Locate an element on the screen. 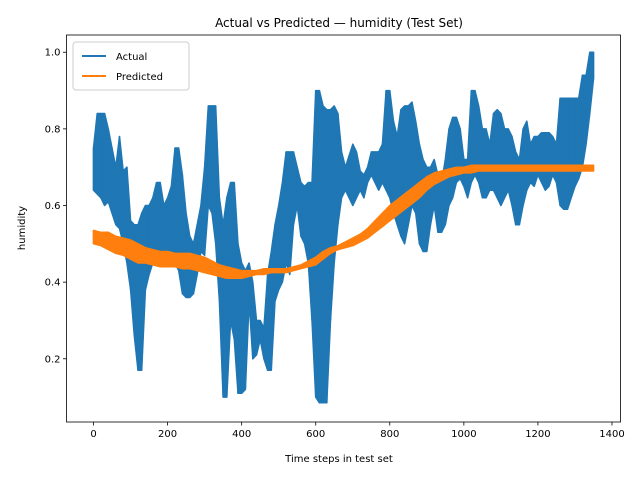 The width and height of the screenshot is (640, 480). y-axis: 0.2 0.4 0.6 0.8 1.0 is located at coordinates (56, 206).